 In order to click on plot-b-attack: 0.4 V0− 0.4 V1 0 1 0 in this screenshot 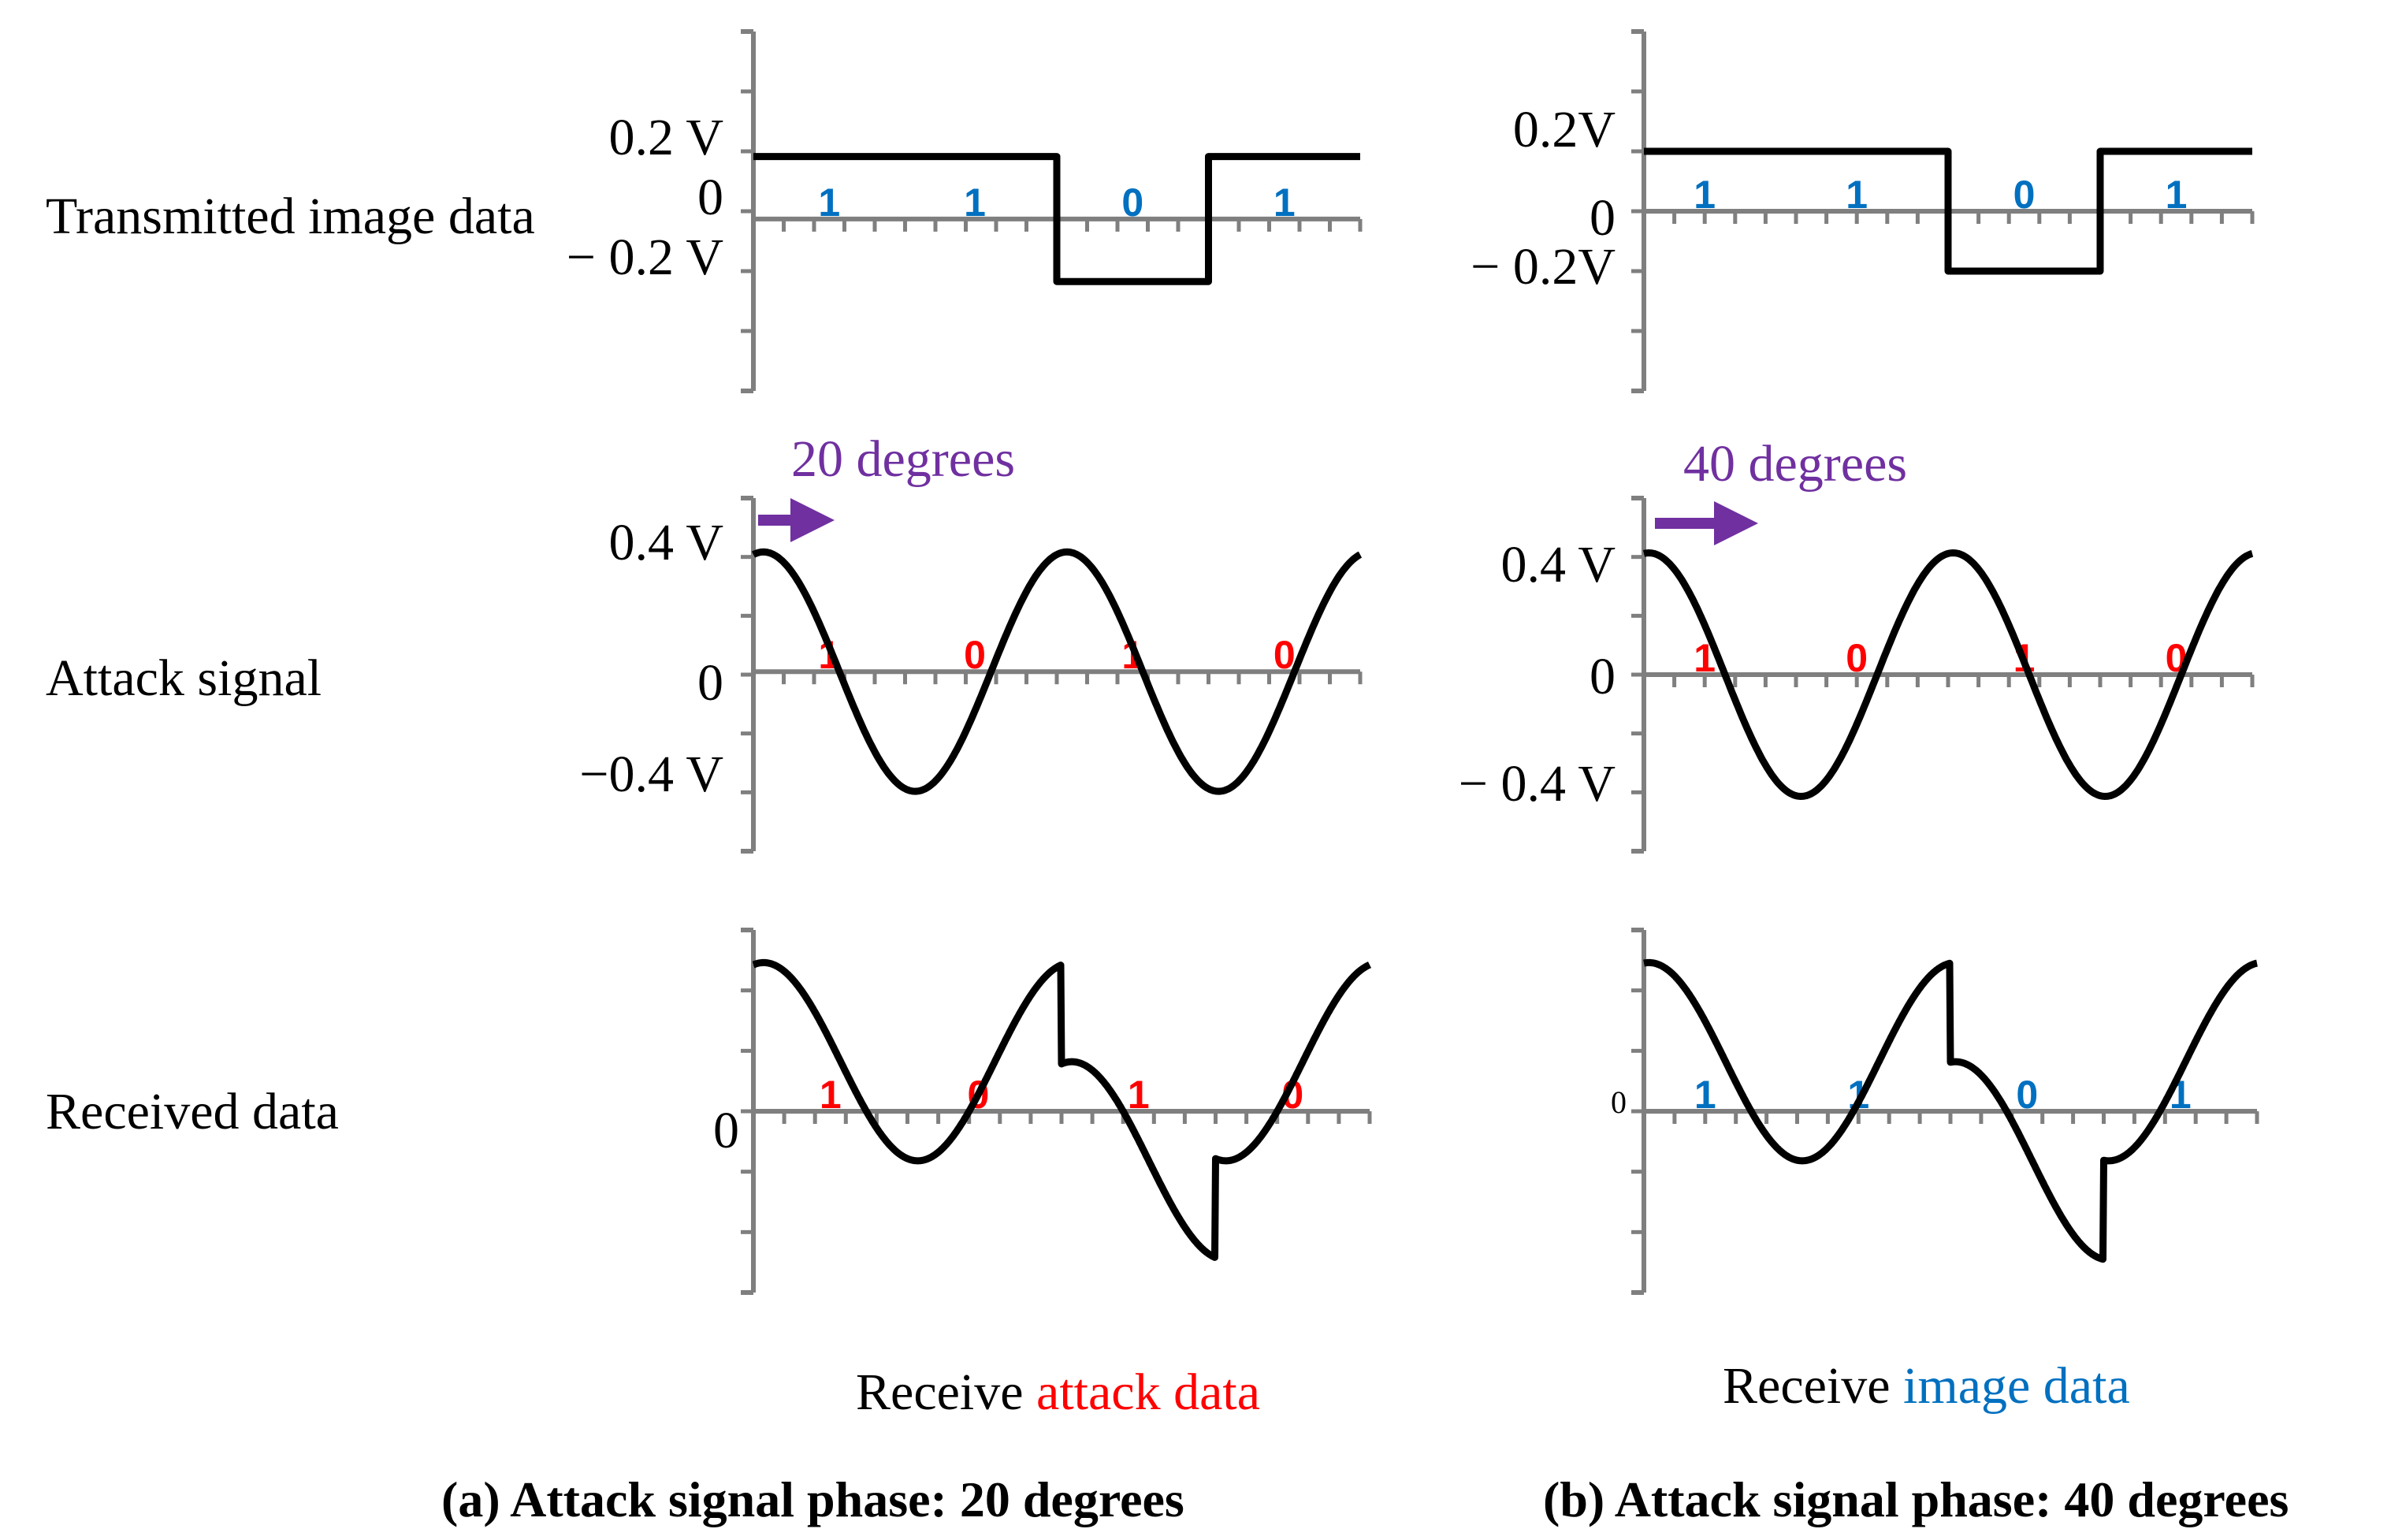, I will do `click(1857, 675)`.